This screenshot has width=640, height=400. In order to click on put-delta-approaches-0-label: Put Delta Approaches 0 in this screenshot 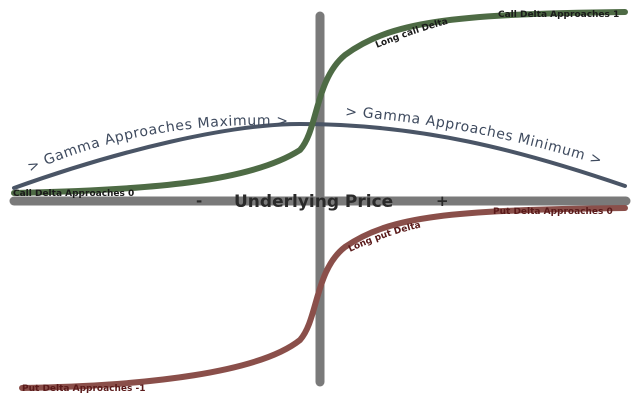, I will do `click(553, 212)`.